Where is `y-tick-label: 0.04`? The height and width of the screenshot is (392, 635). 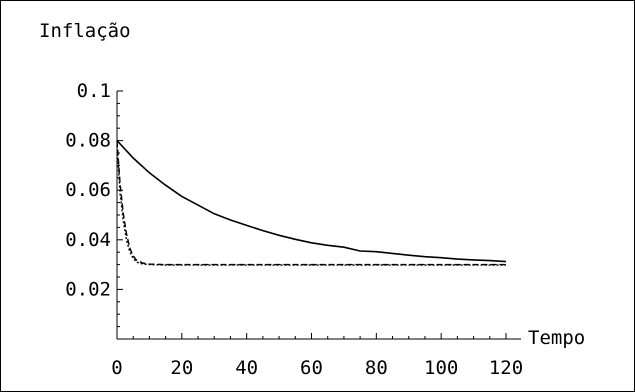
y-tick-label: 0.04 is located at coordinates (88, 240).